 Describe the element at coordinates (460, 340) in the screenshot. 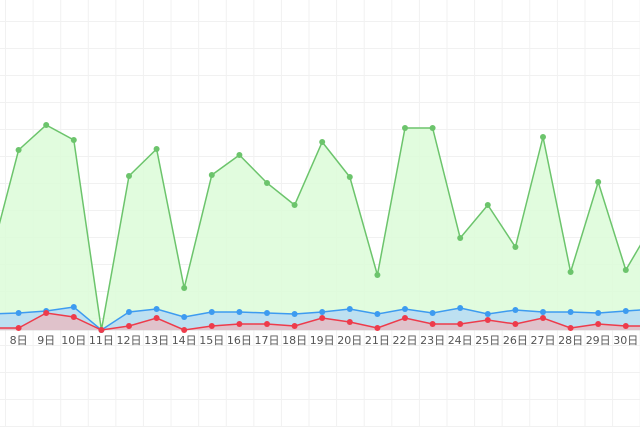

I see `x-tick-label: 24日` at that location.